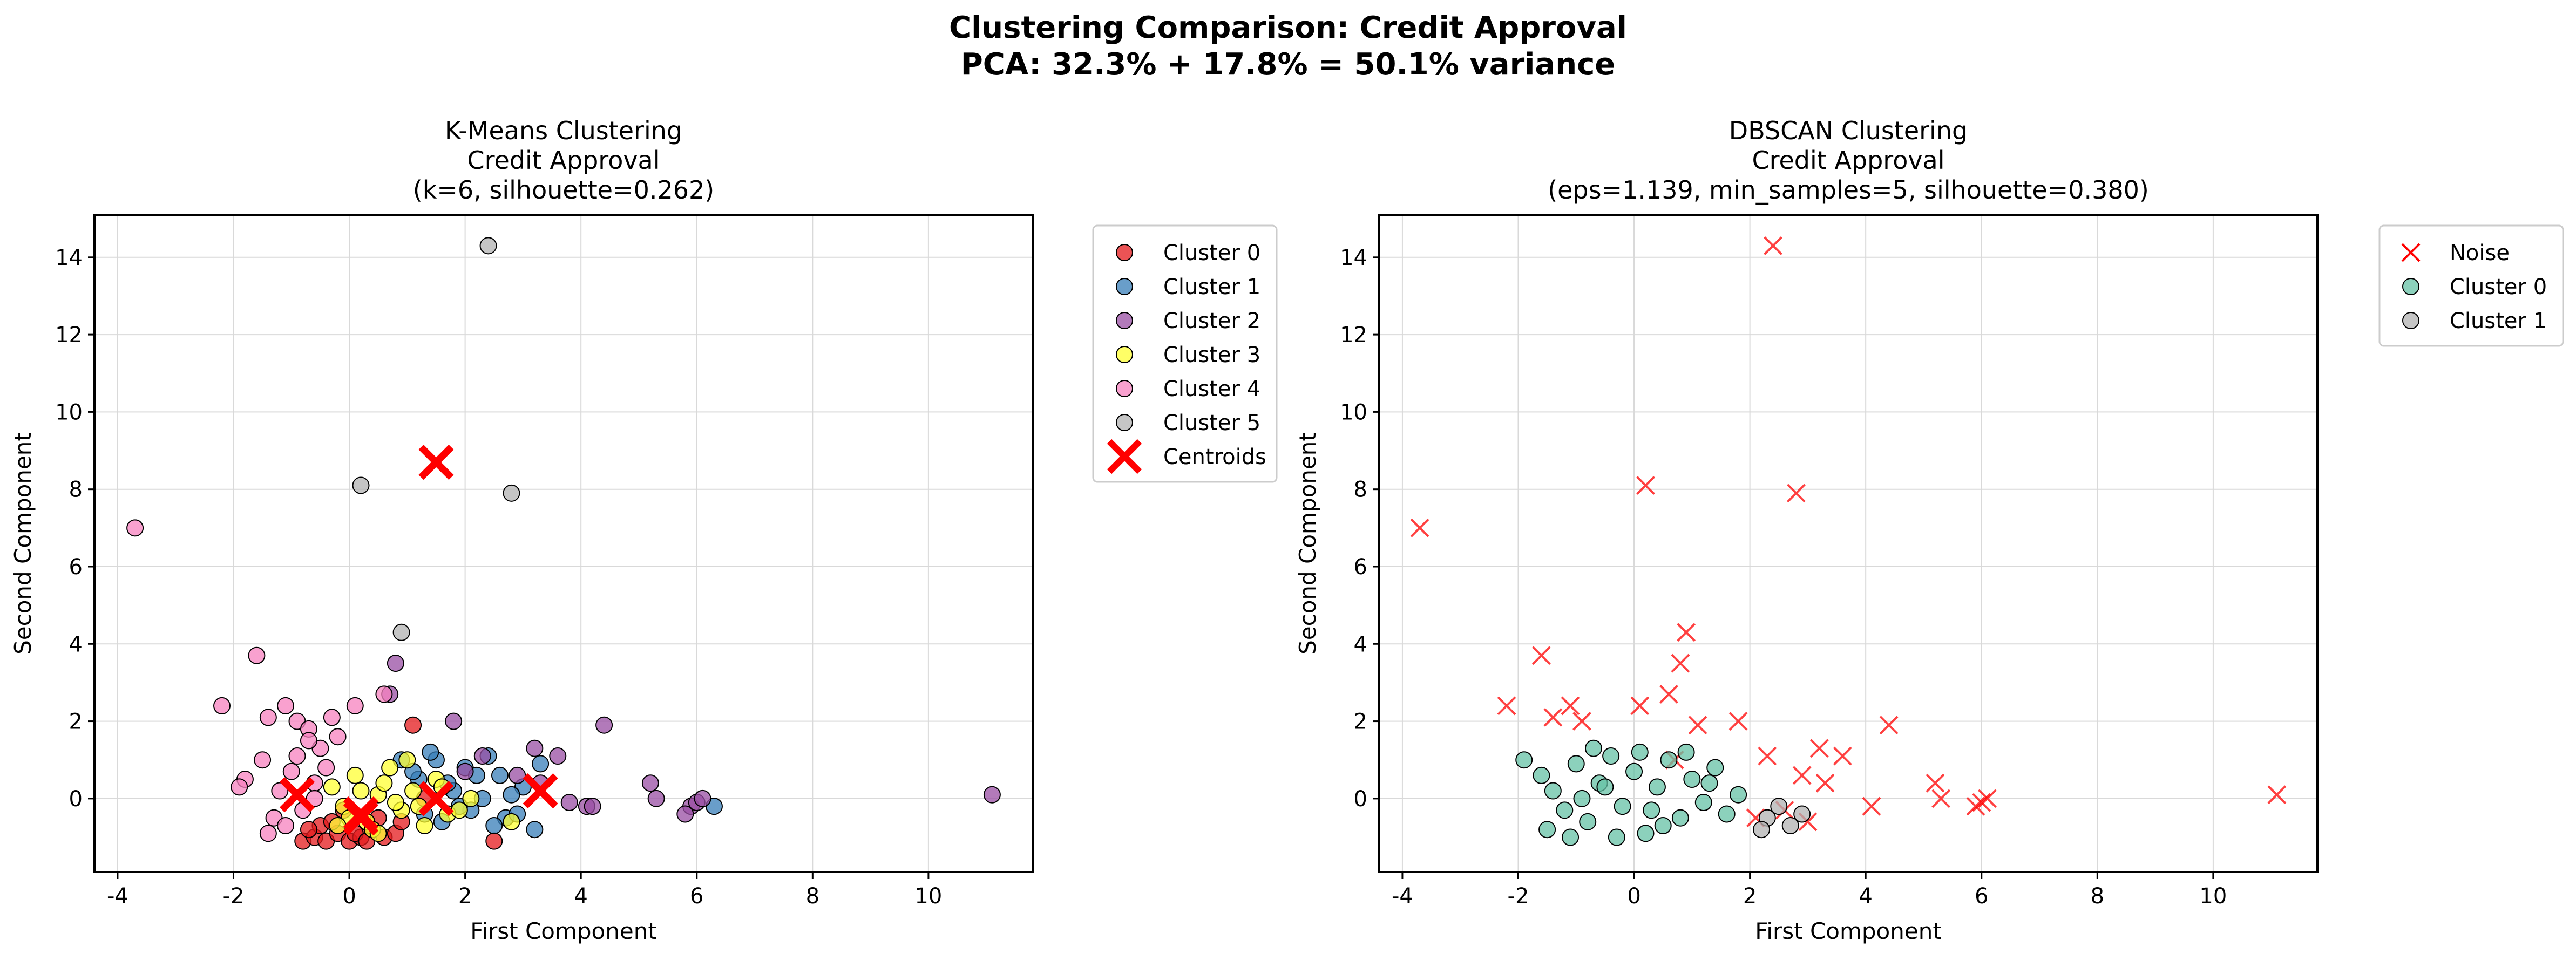 The width and height of the screenshot is (2576, 960). Describe the element at coordinates (1212, 423) in the screenshot. I see `legend-label: Cluster 5` at that location.